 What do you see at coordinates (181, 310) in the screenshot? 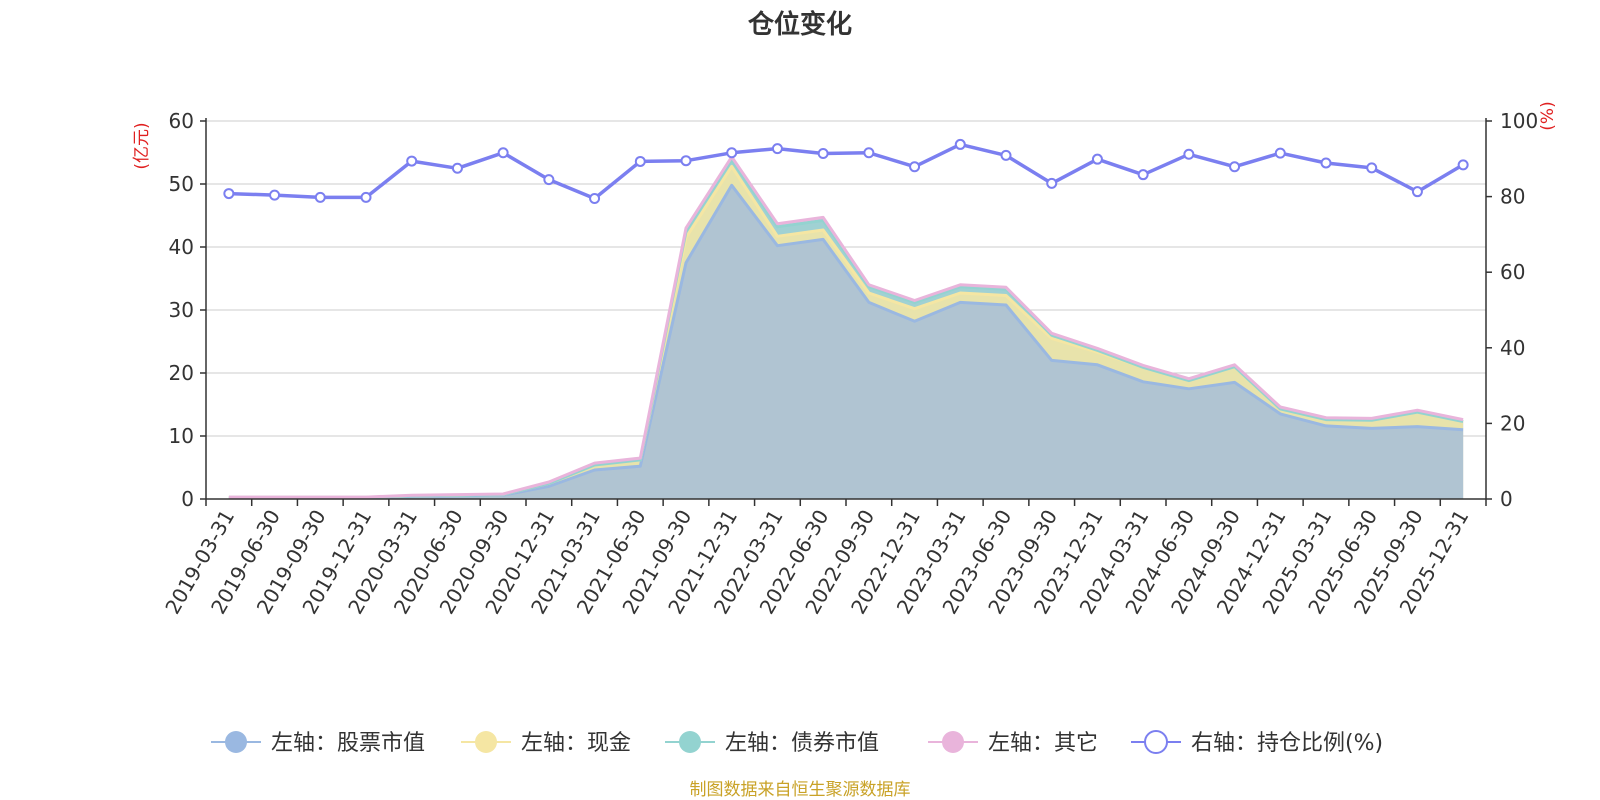
I see `left-axis-tick-label: 30` at bounding box center [181, 310].